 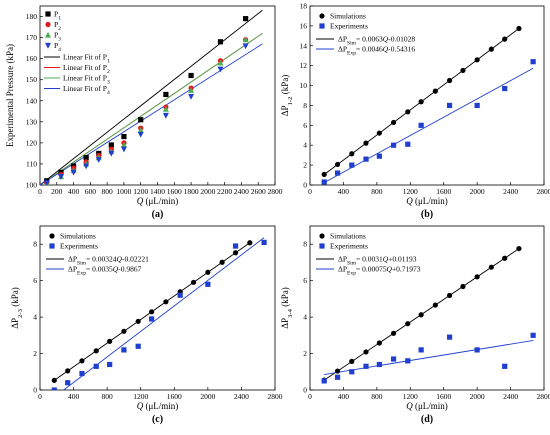 What do you see at coordinates (310, 396) in the screenshot?
I see `x-tick-label: 0` at bounding box center [310, 396].